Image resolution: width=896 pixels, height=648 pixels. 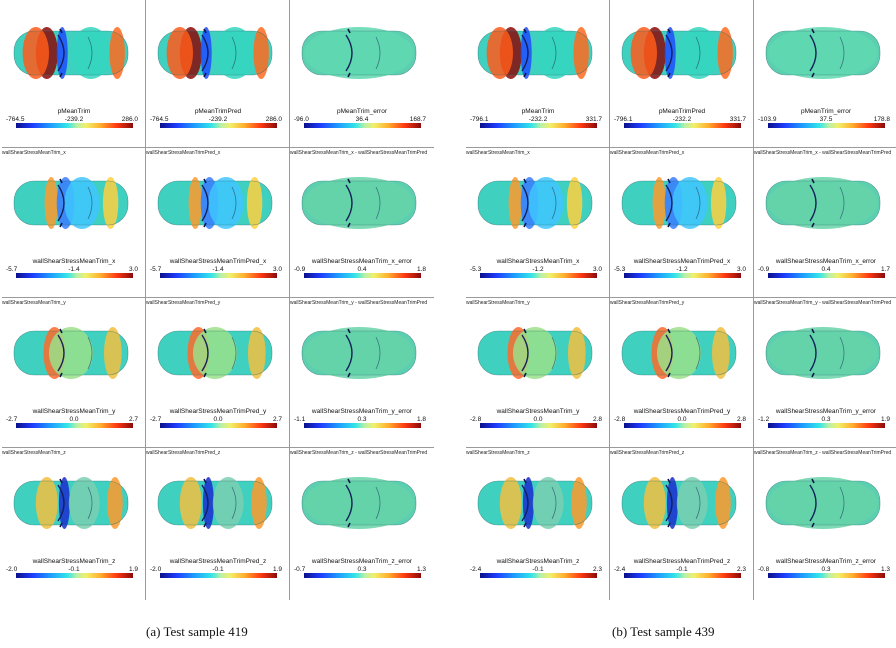 What do you see at coordinates (885, 569) in the screenshot?
I see `colorbar-max-label: 1.3` at bounding box center [885, 569].